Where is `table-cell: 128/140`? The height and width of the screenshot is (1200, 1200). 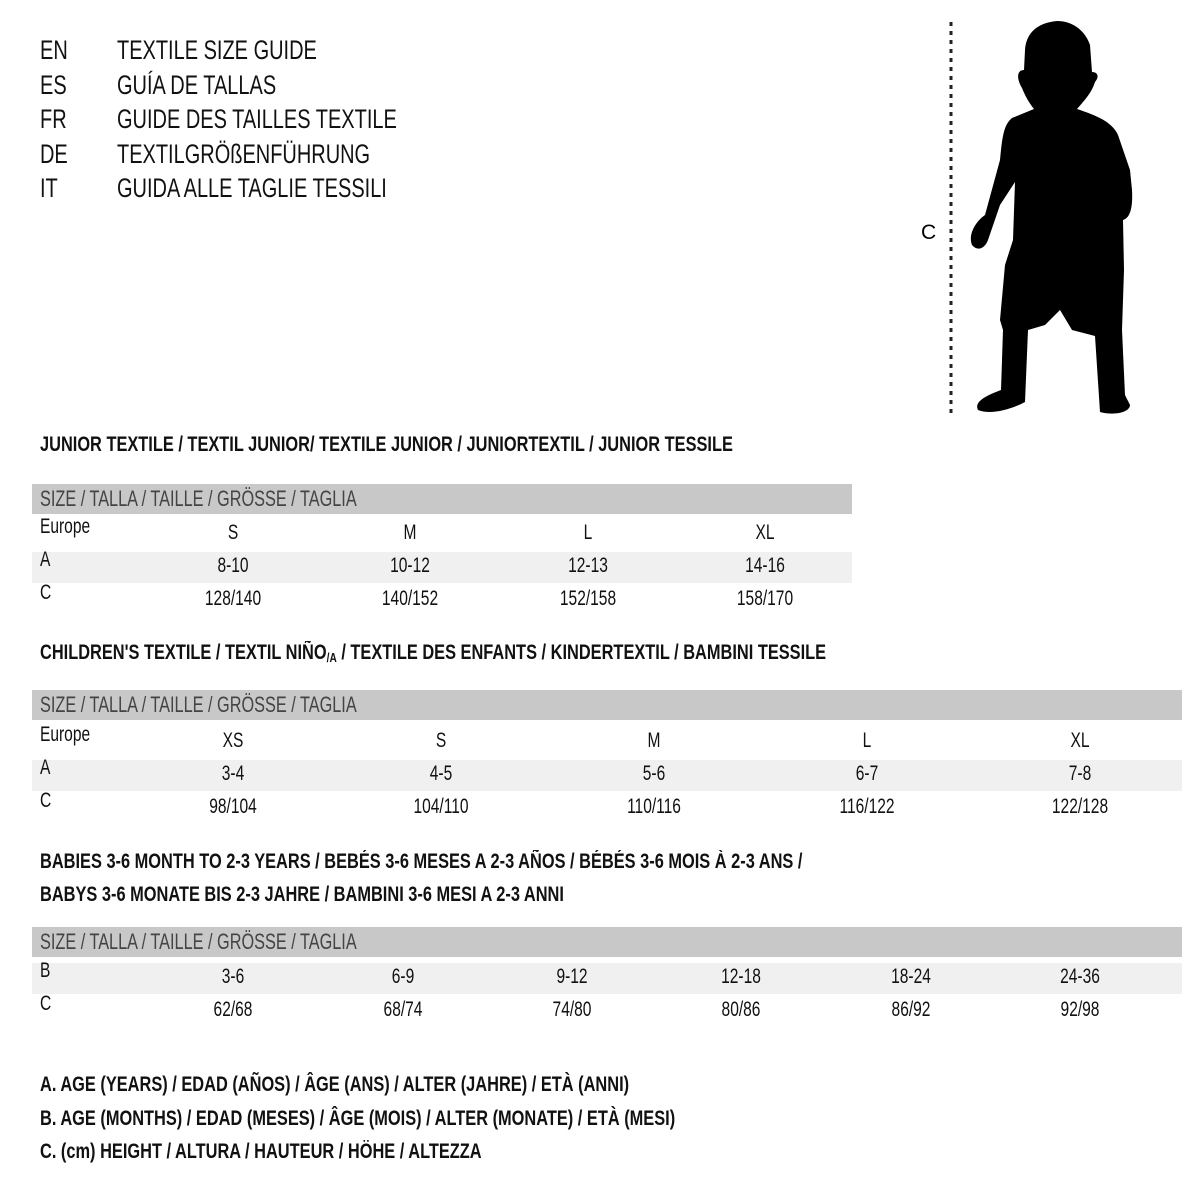 table-cell: 128/140 is located at coordinates (233, 599).